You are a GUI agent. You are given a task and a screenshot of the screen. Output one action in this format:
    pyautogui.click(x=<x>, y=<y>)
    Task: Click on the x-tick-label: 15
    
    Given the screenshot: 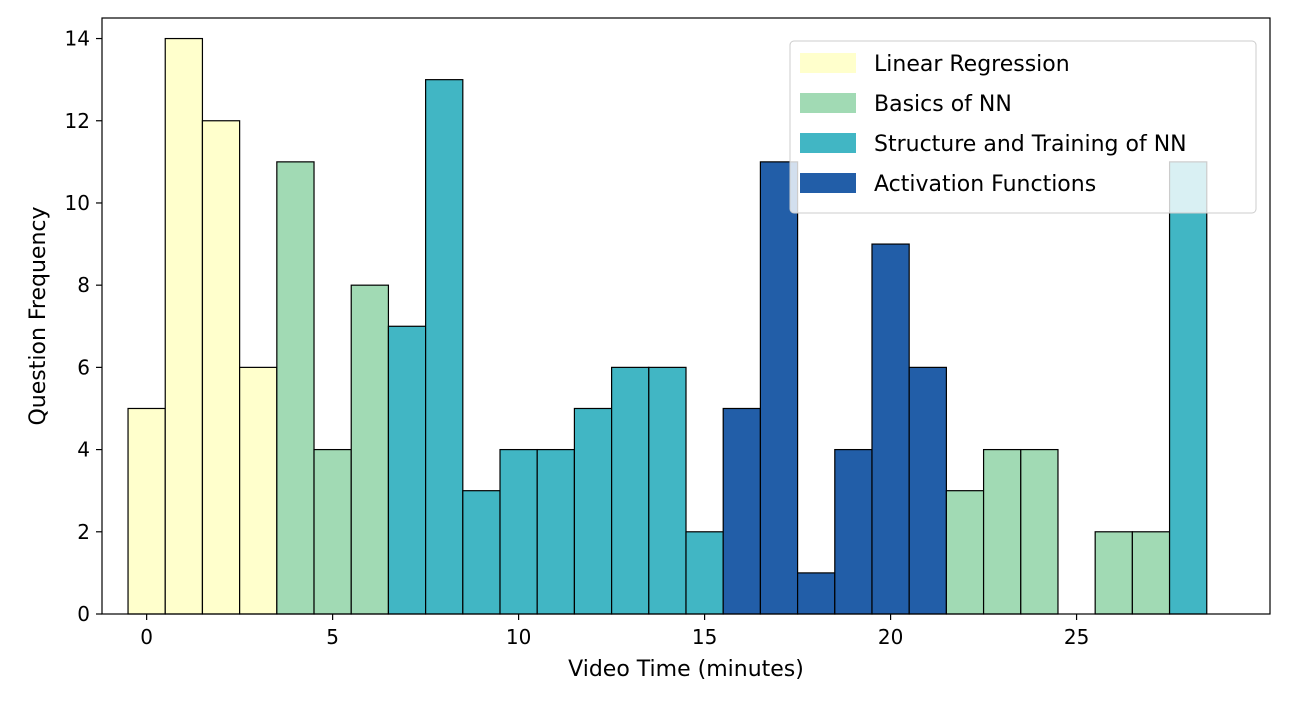 What is the action you would take?
    pyautogui.click(x=704, y=637)
    